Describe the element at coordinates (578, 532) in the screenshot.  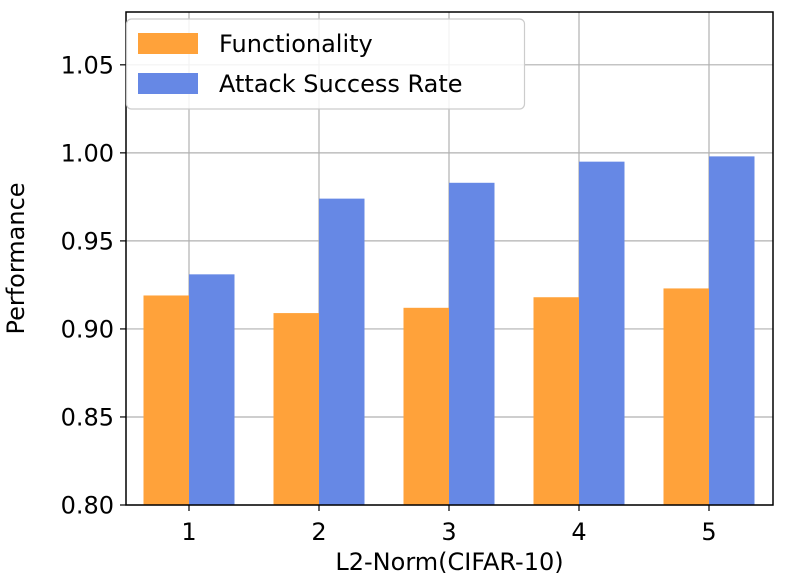
I see `x-tick-label: 4` at that location.